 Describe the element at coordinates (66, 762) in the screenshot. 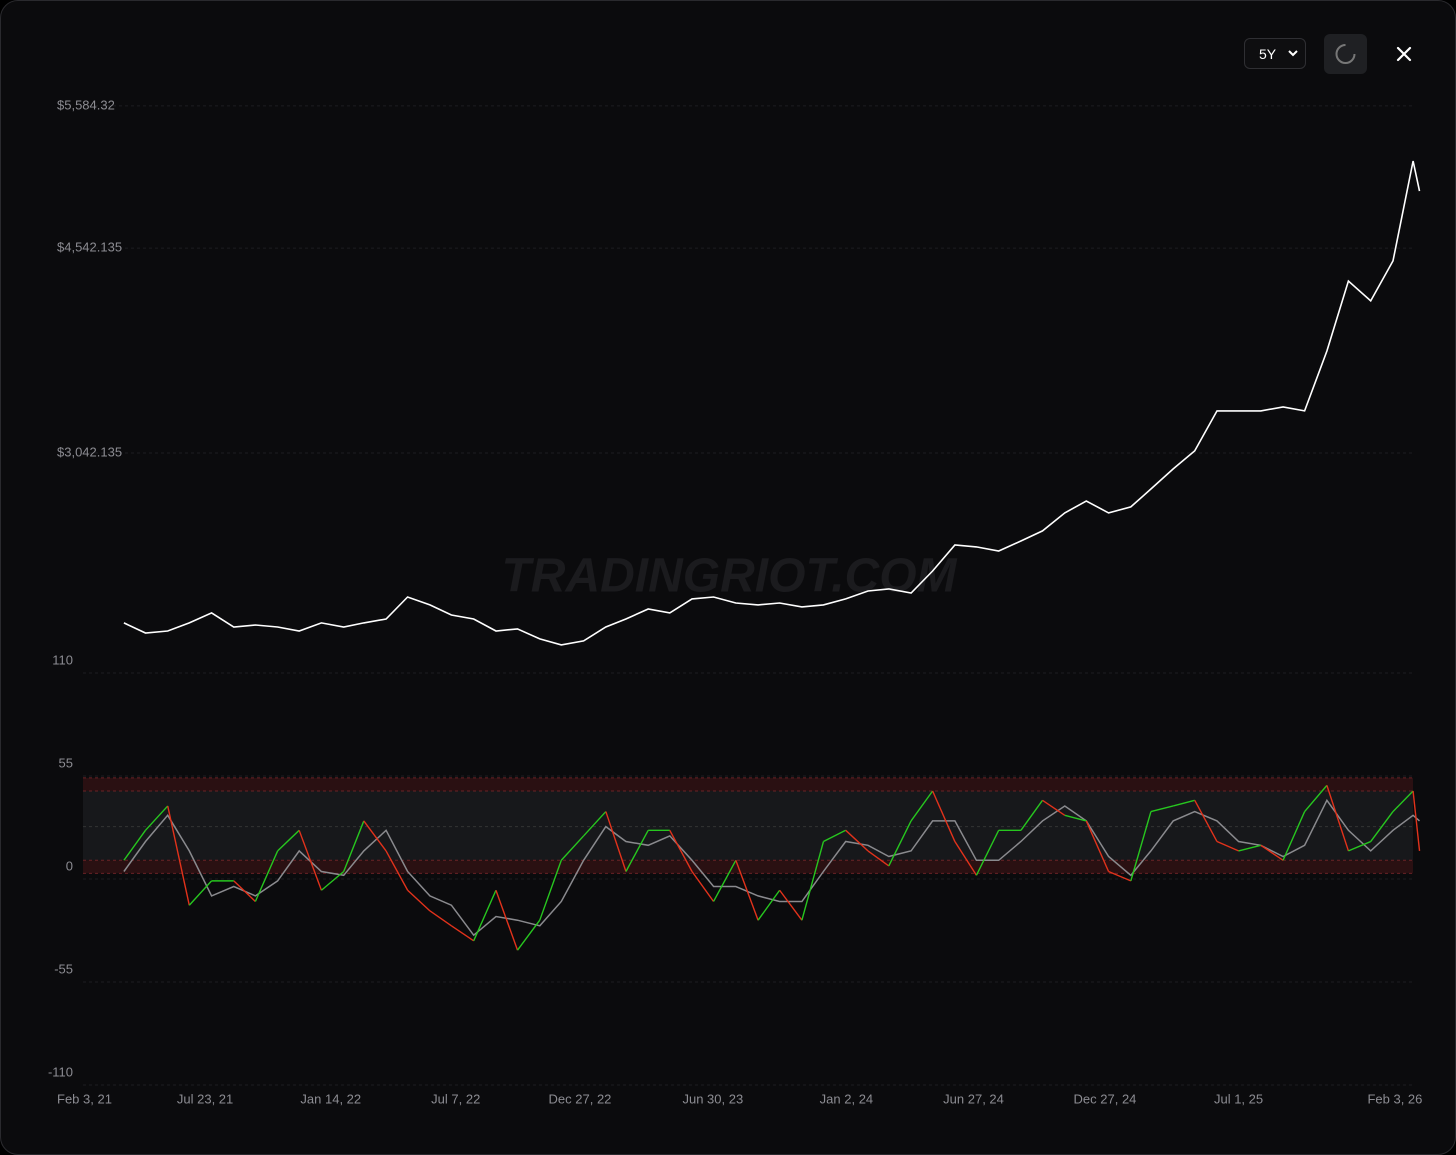

I see `y-tick-label: 55` at that location.